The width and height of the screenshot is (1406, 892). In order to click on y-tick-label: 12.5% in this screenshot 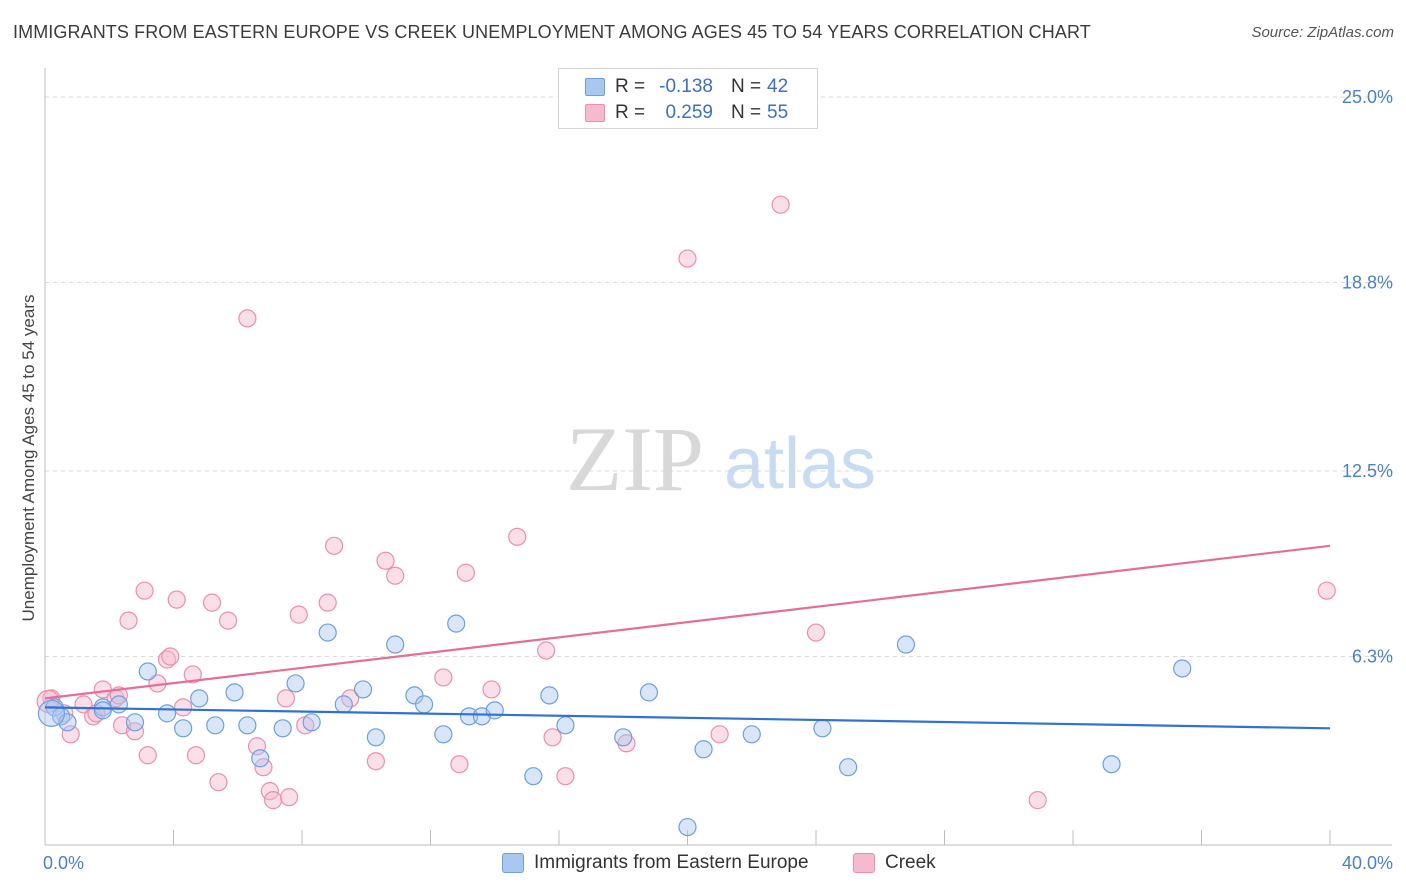, I will do `click(1367, 471)`.